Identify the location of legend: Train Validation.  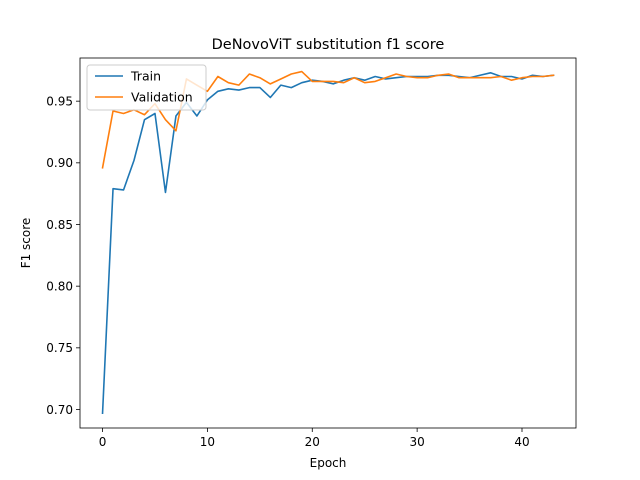
(146, 87).